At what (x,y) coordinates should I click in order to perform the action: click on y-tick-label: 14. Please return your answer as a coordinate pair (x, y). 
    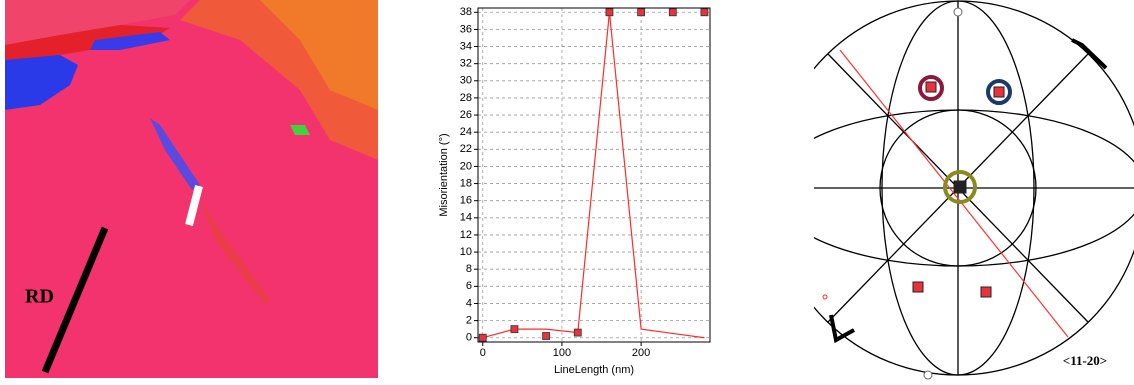
    Looking at the image, I should click on (466, 218).